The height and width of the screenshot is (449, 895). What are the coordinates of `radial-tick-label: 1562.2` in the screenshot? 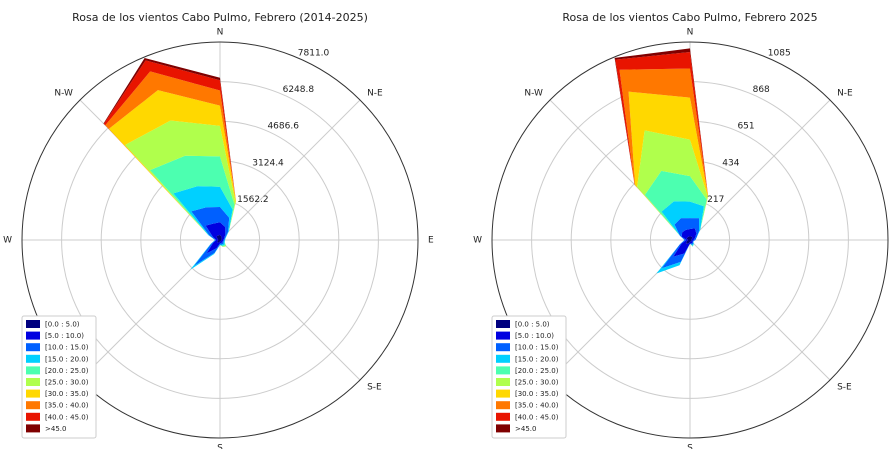 It's located at (253, 200).